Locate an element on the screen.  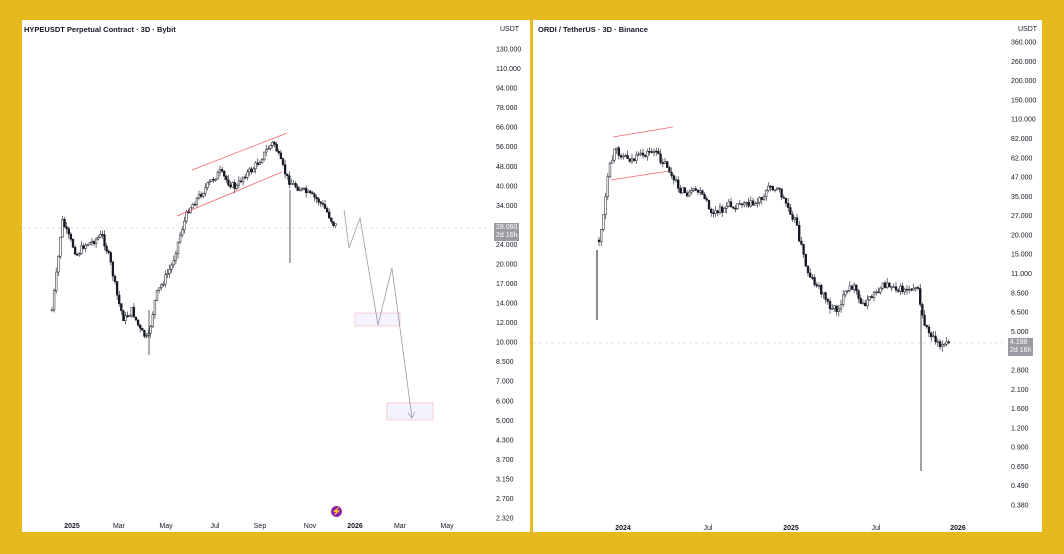
right-price-badge: 4.198 2d 16h is located at coordinates (1021, 347).